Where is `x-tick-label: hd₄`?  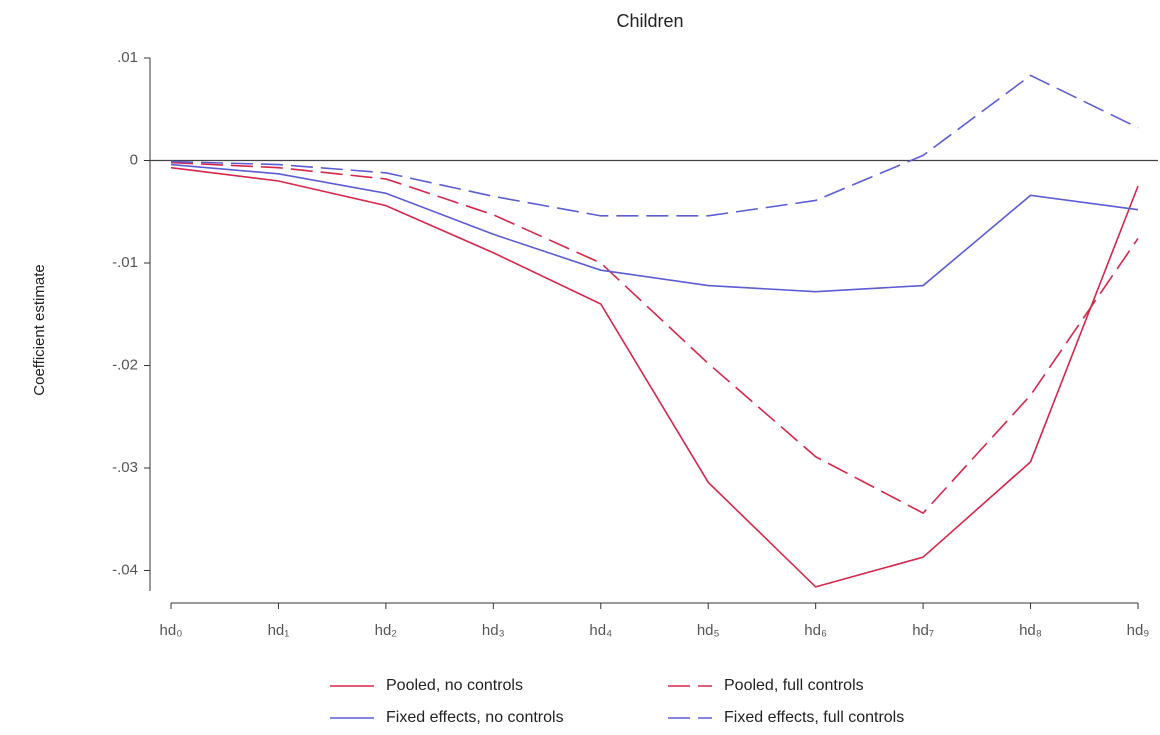 x-tick-label: hd₄ is located at coordinates (600, 630).